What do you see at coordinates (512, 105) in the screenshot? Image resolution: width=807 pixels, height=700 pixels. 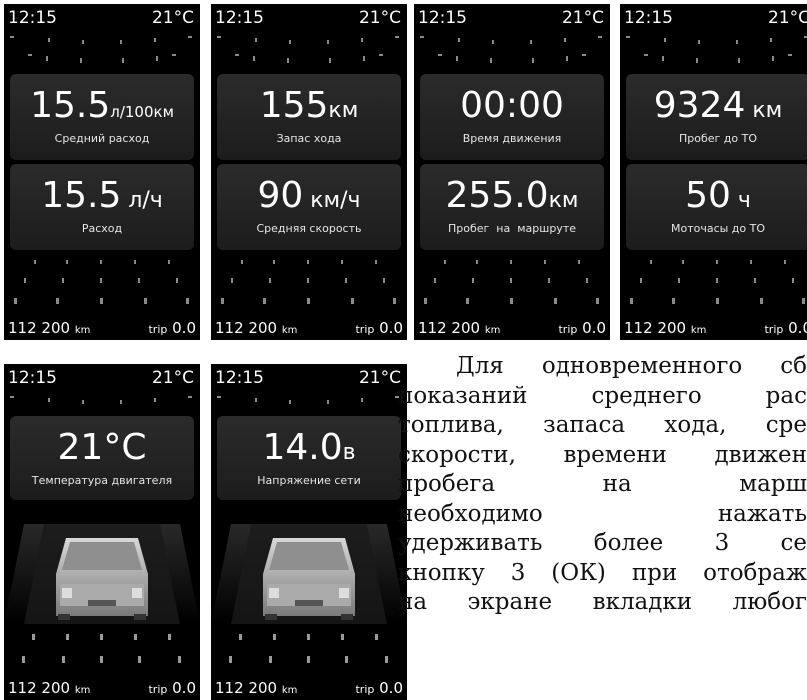 I see `travel-time-value: 00:00` at bounding box center [512, 105].